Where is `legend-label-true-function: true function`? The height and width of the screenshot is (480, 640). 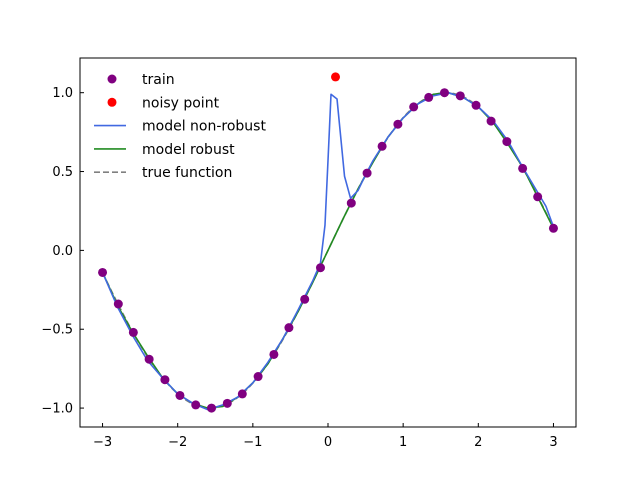
legend-label-true-function: true function is located at coordinates (187, 173).